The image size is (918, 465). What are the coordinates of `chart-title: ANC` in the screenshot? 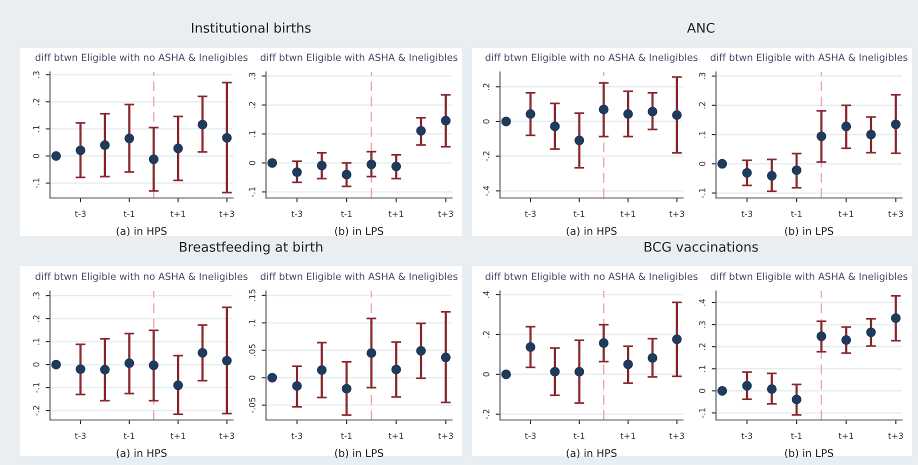 It's located at (700, 27).